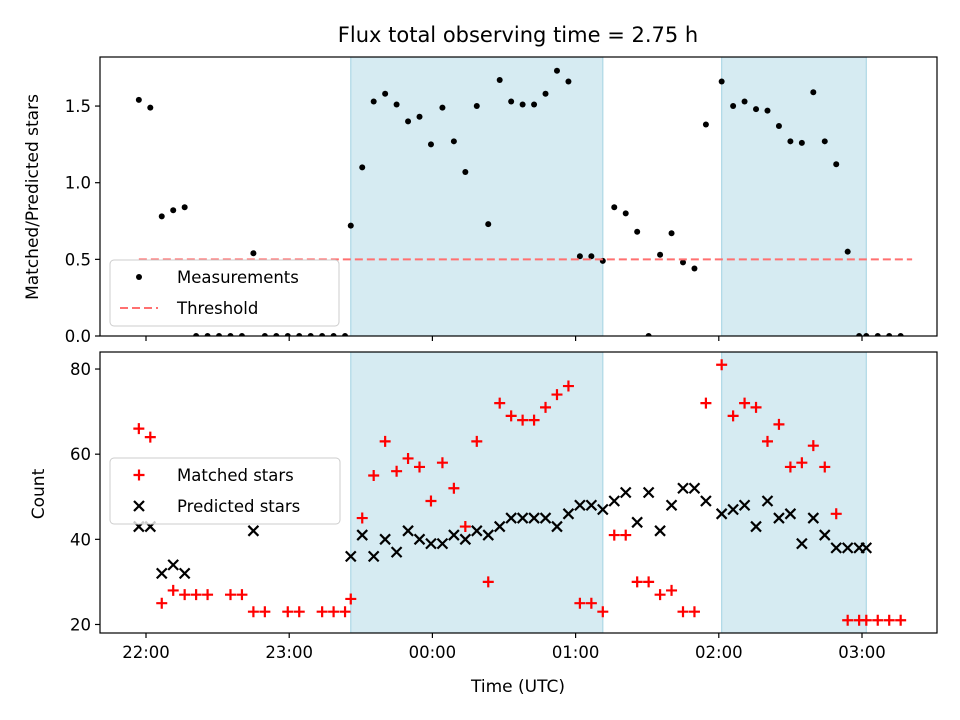  I want to click on x-tick-label: 01:00, so click(576, 652).